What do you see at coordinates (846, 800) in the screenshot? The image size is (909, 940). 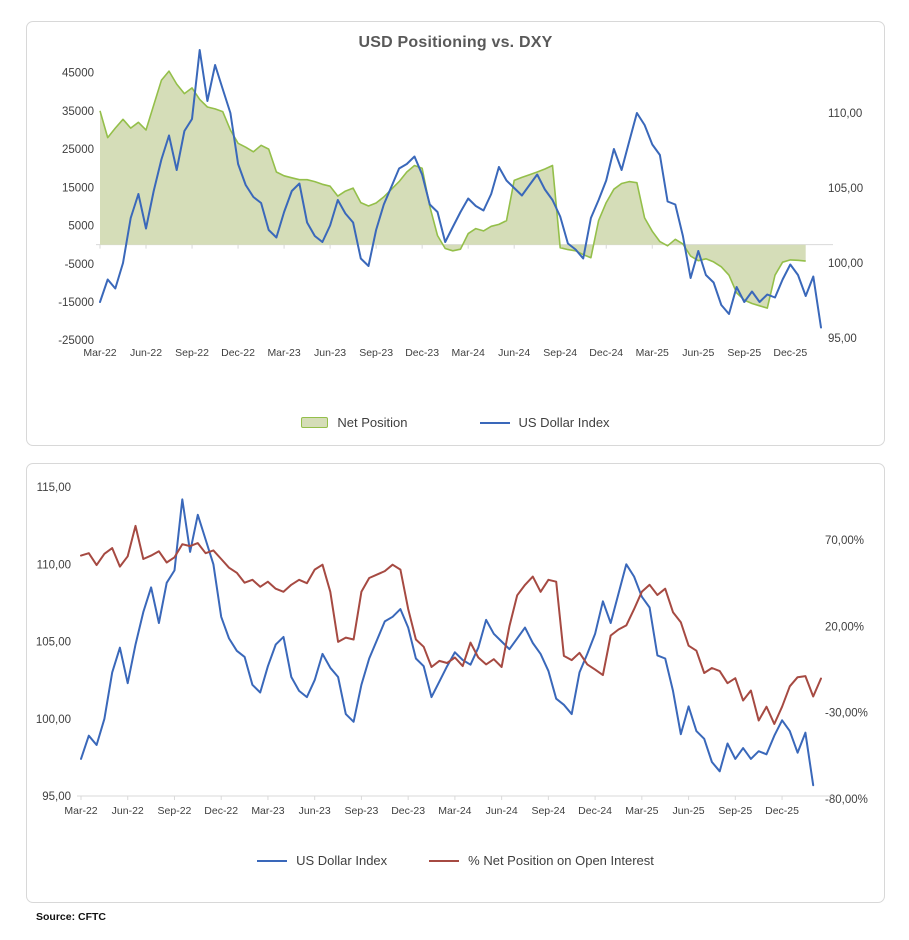 I see `svg-text: -80,00%` at bounding box center [846, 800].